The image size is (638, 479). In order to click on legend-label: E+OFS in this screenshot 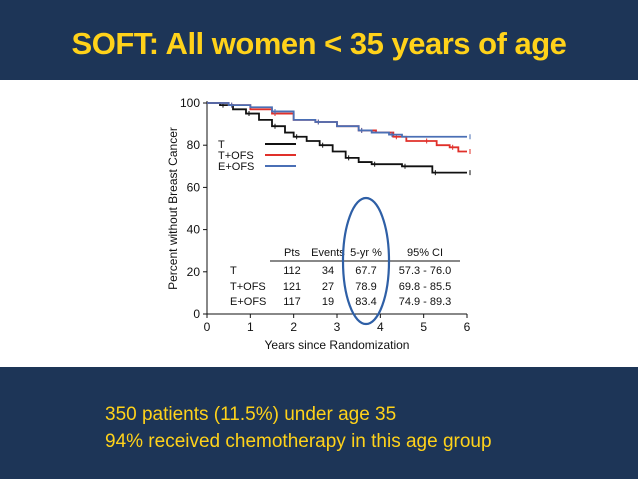, I will do `click(236, 167)`.